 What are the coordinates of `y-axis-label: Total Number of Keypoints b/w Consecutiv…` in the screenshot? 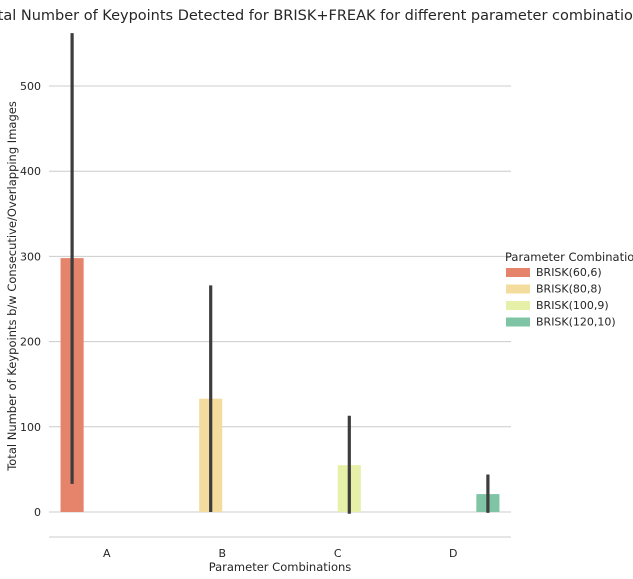 It's located at (12, 286).